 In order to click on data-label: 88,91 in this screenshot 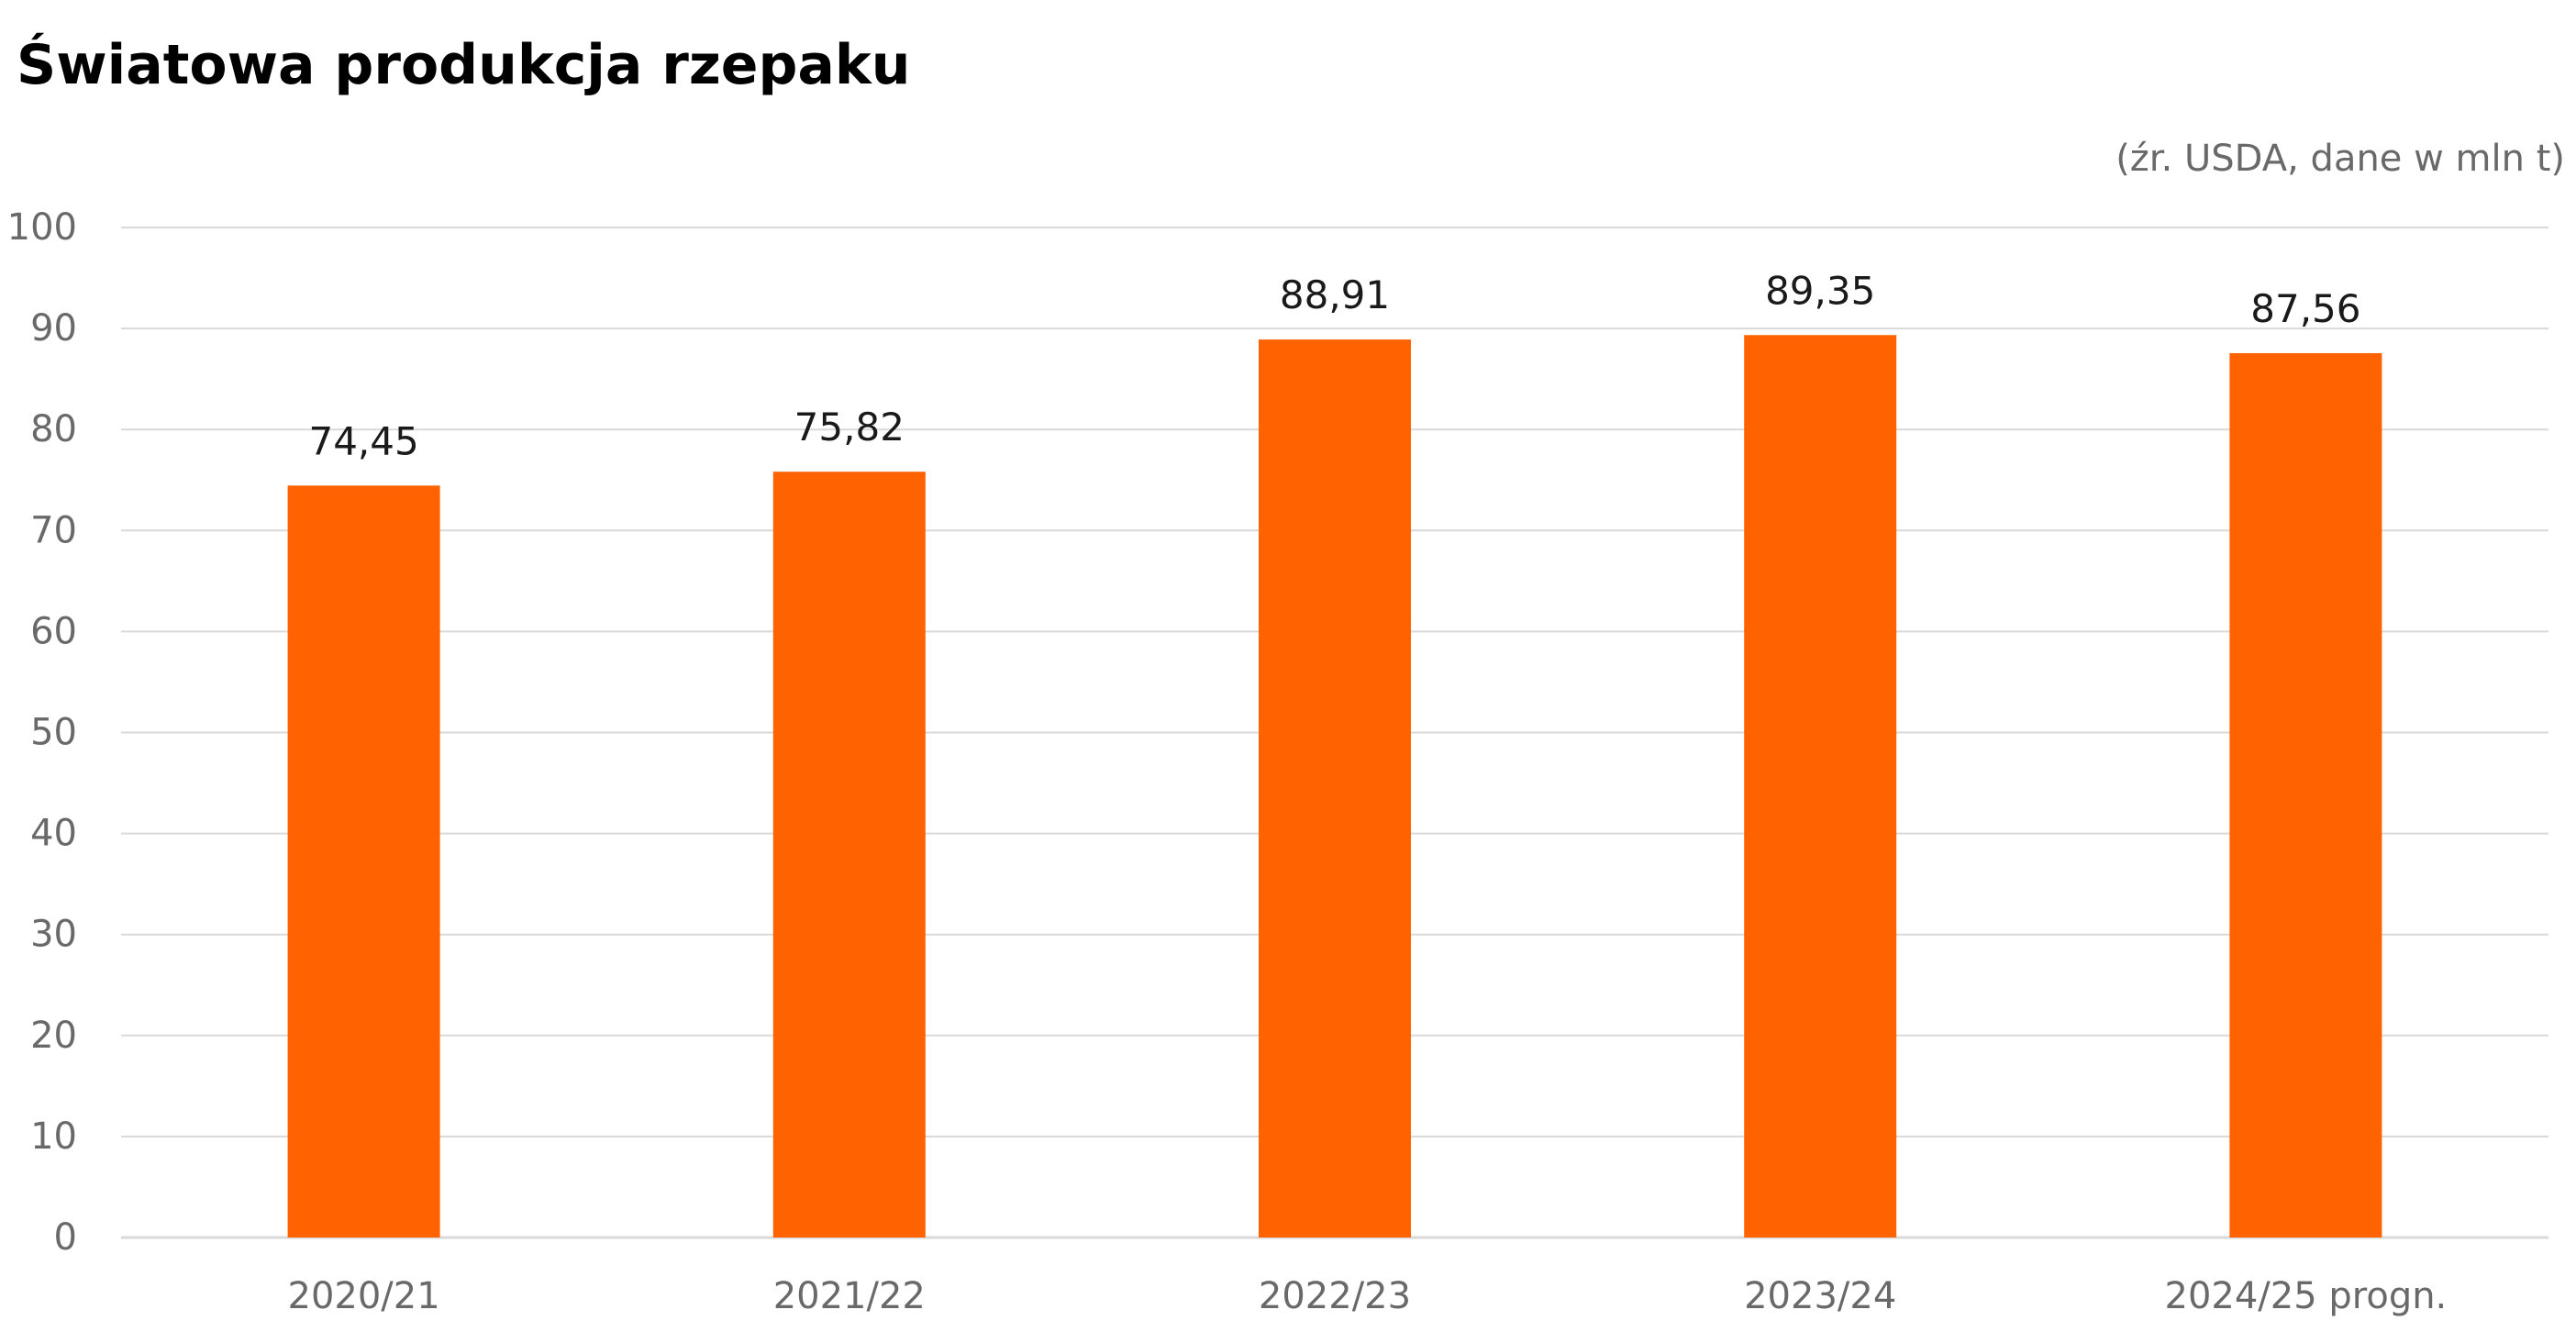, I will do `click(1335, 294)`.